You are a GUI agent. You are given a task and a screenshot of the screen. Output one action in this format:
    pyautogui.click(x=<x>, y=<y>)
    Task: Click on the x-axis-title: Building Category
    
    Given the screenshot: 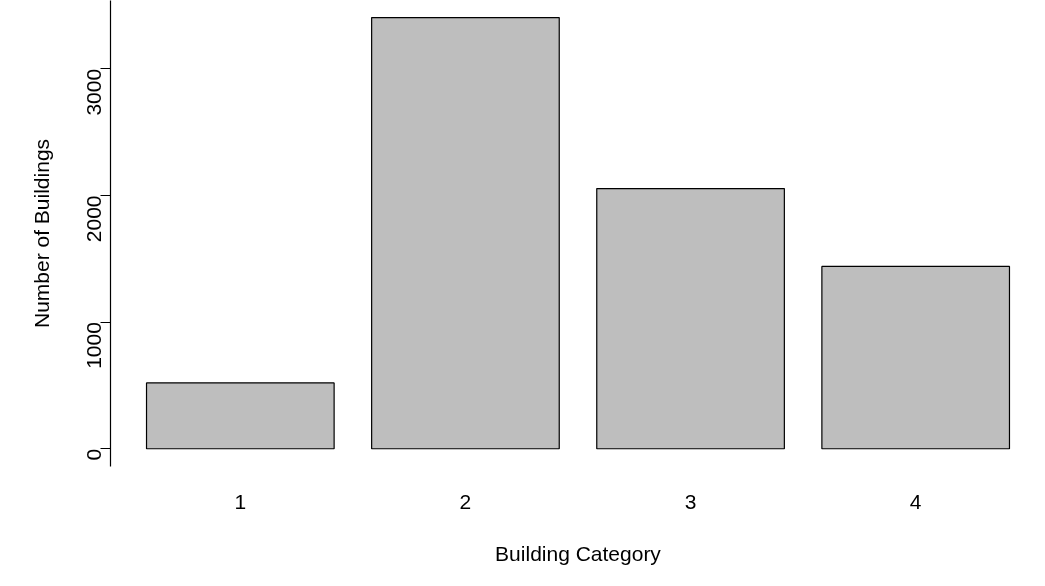 What is the action you would take?
    pyautogui.click(x=578, y=553)
    